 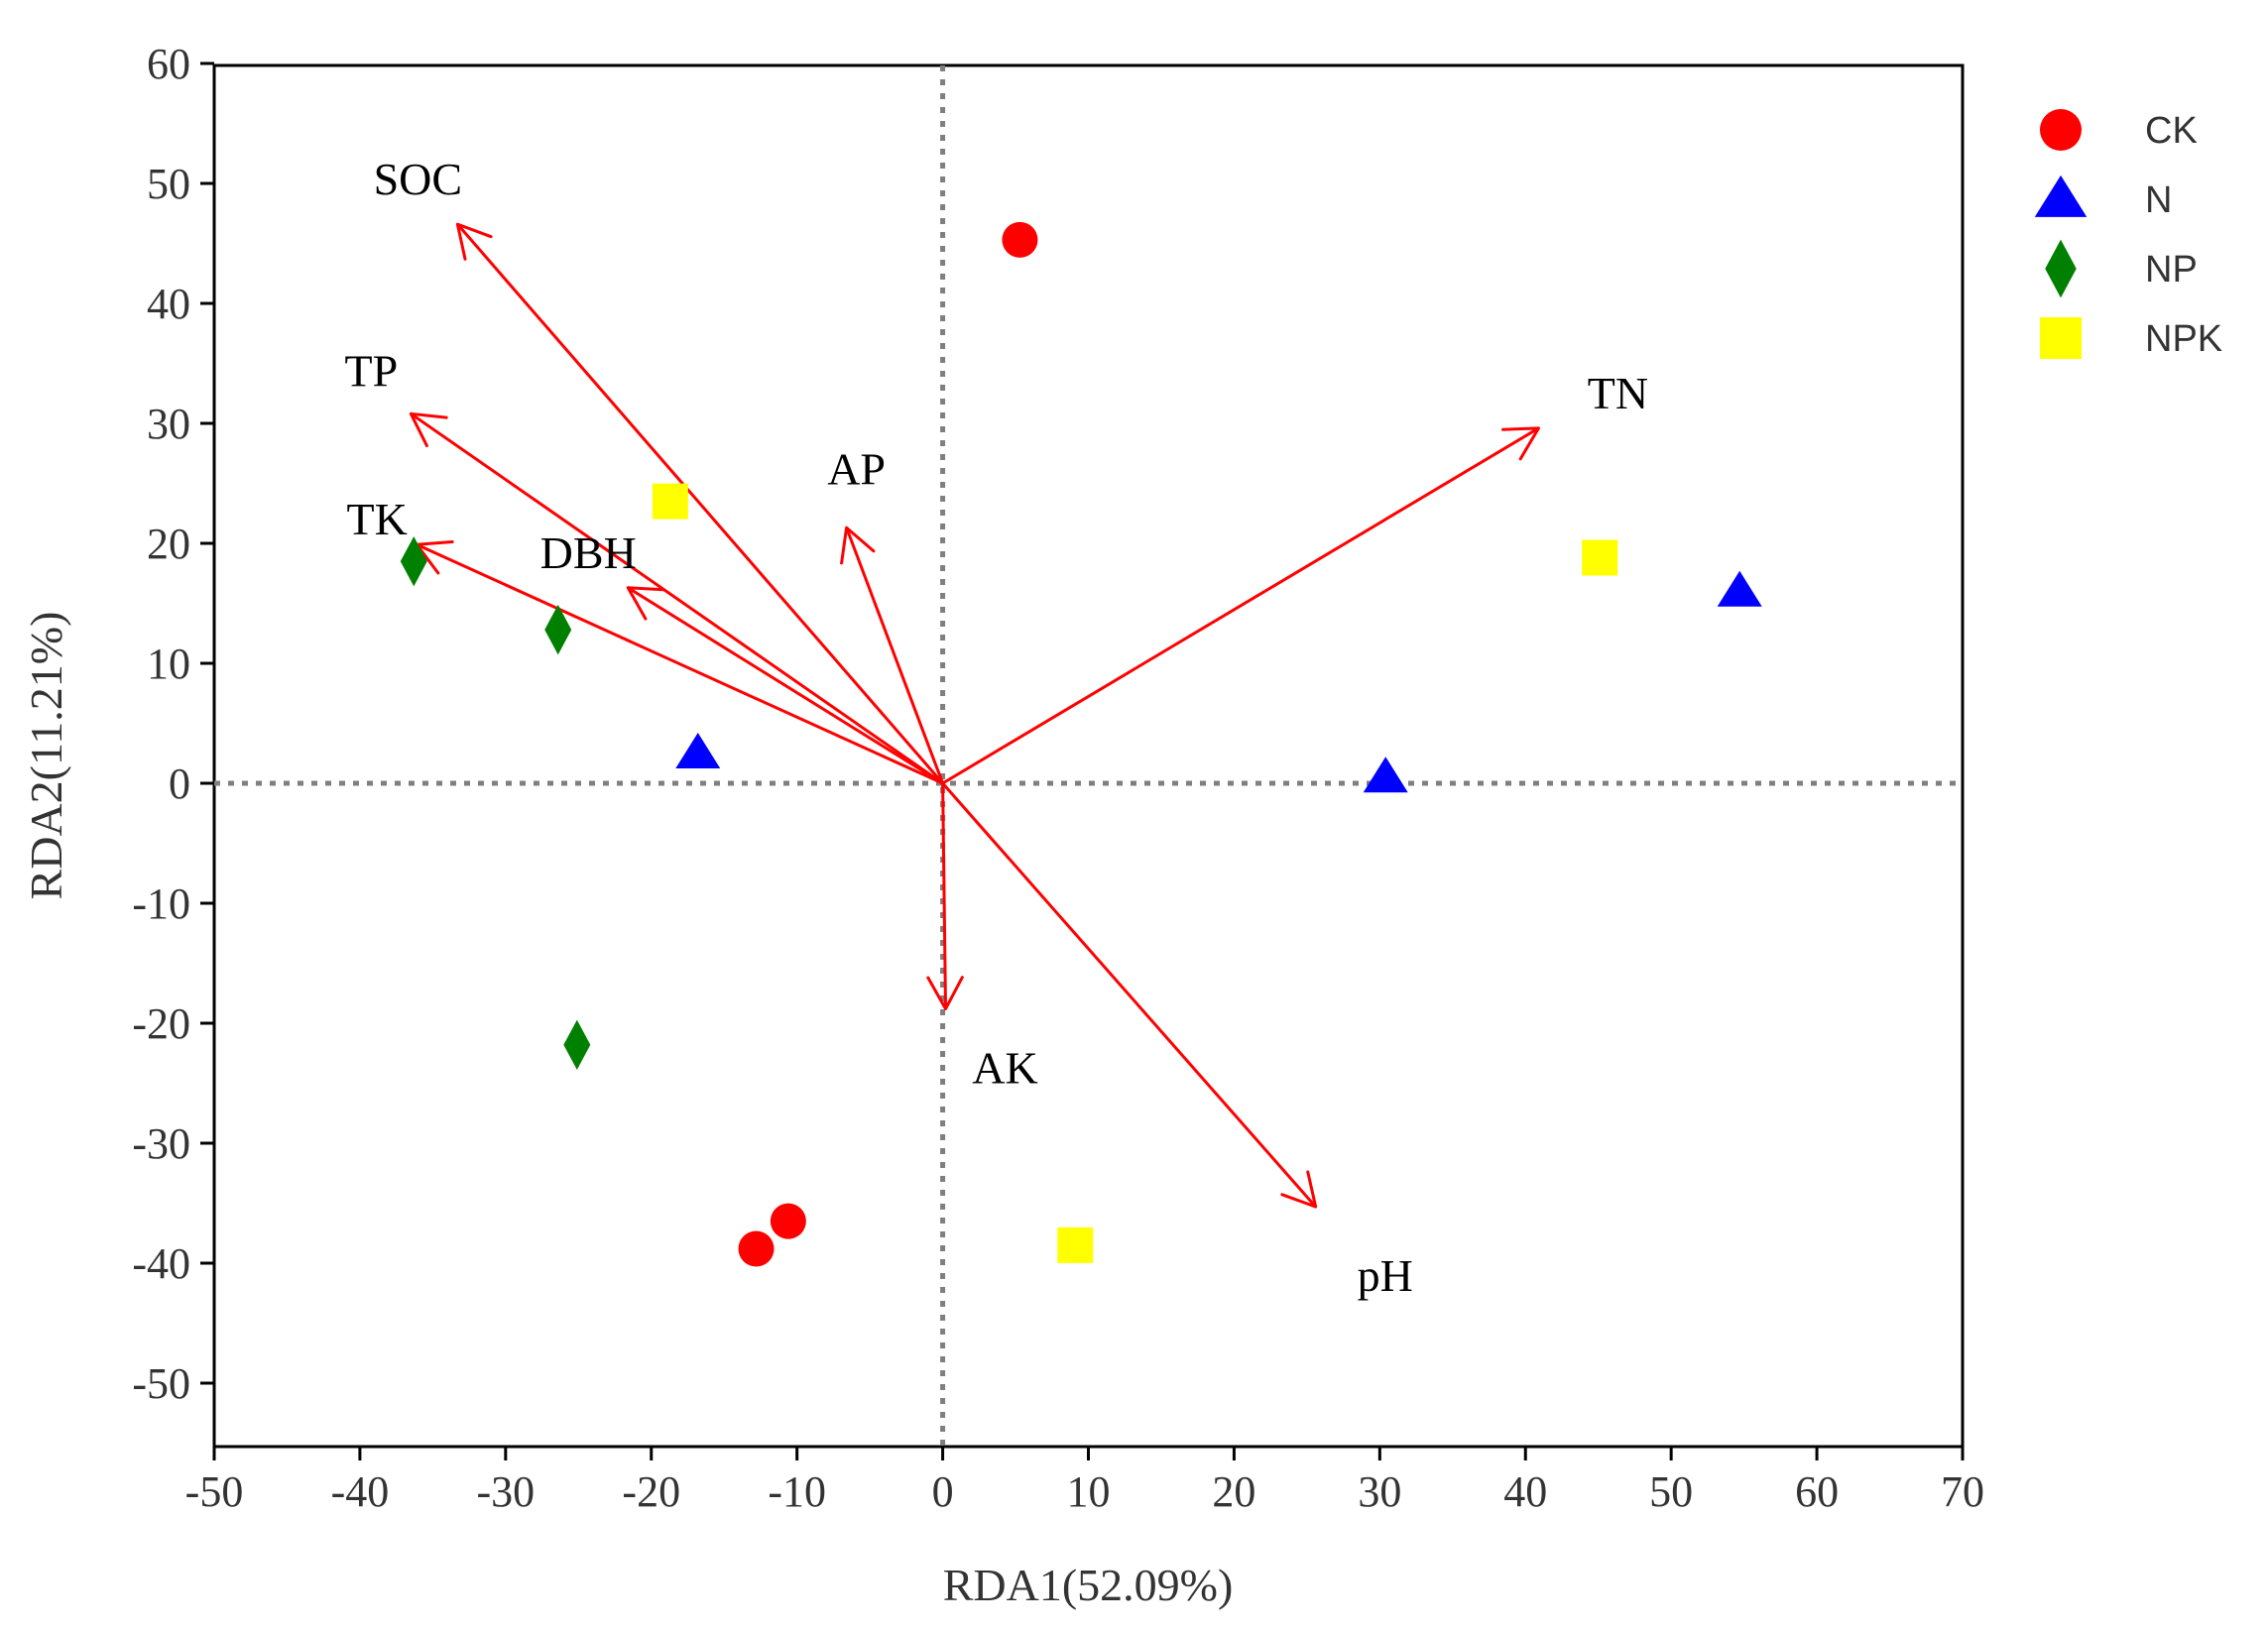 I want to click on y-tick-label: 30, so click(x=168, y=424).